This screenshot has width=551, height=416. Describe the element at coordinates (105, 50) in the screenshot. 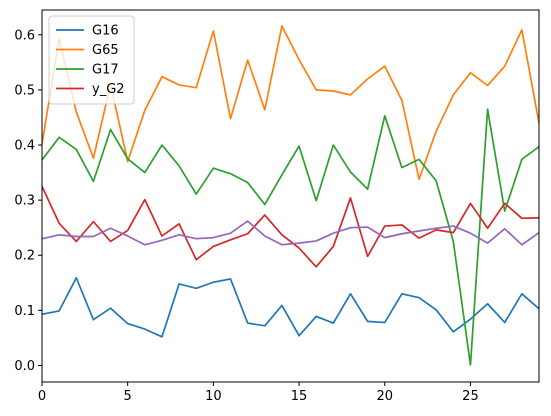

I see `legend-label: G65` at that location.